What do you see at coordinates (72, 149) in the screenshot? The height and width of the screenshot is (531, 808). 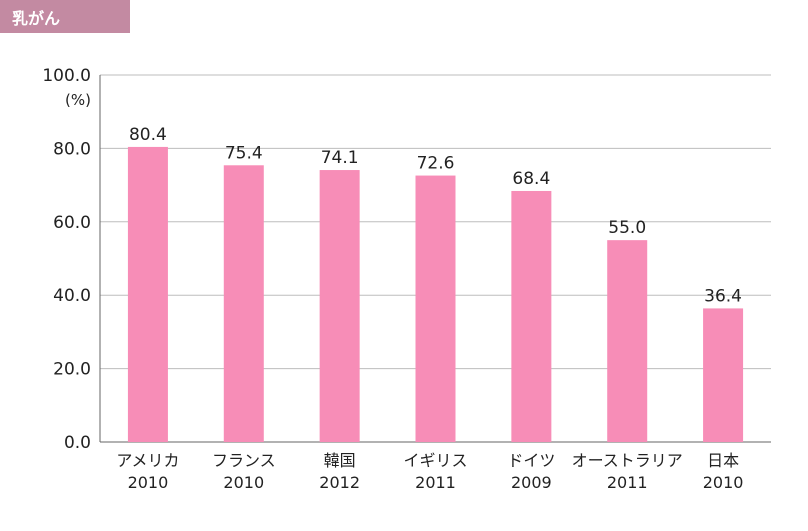 I see `y-tick-label: 80.0` at bounding box center [72, 149].